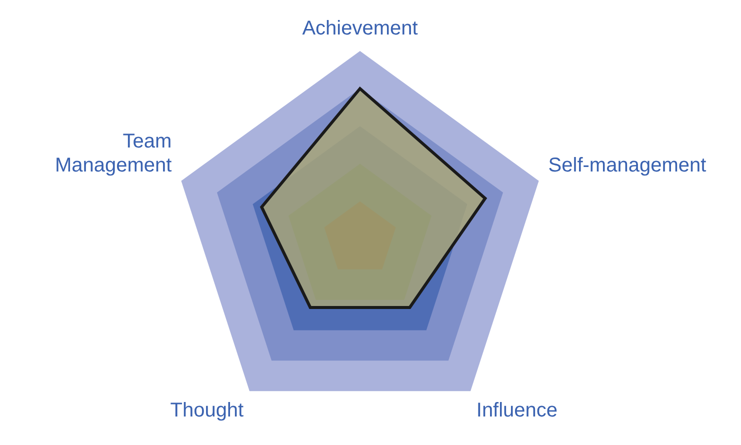 The width and height of the screenshot is (741, 445). What do you see at coordinates (113, 153) in the screenshot?
I see `spoke-label: Team Management` at bounding box center [113, 153].